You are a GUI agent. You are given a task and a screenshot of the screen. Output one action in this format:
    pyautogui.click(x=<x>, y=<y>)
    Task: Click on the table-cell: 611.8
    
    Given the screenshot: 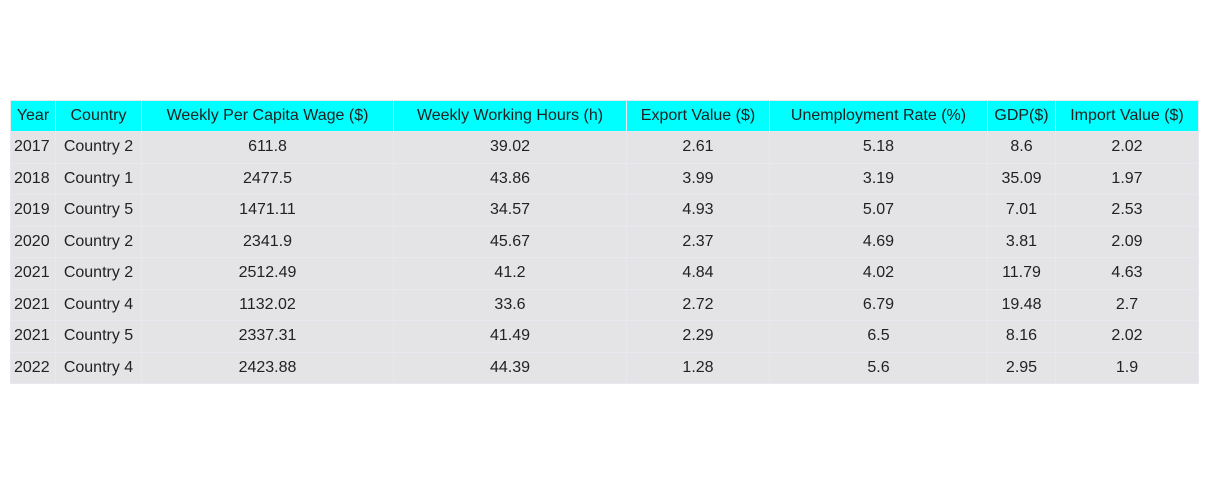 What is the action you would take?
    pyautogui.click(x=267, y=147)
    